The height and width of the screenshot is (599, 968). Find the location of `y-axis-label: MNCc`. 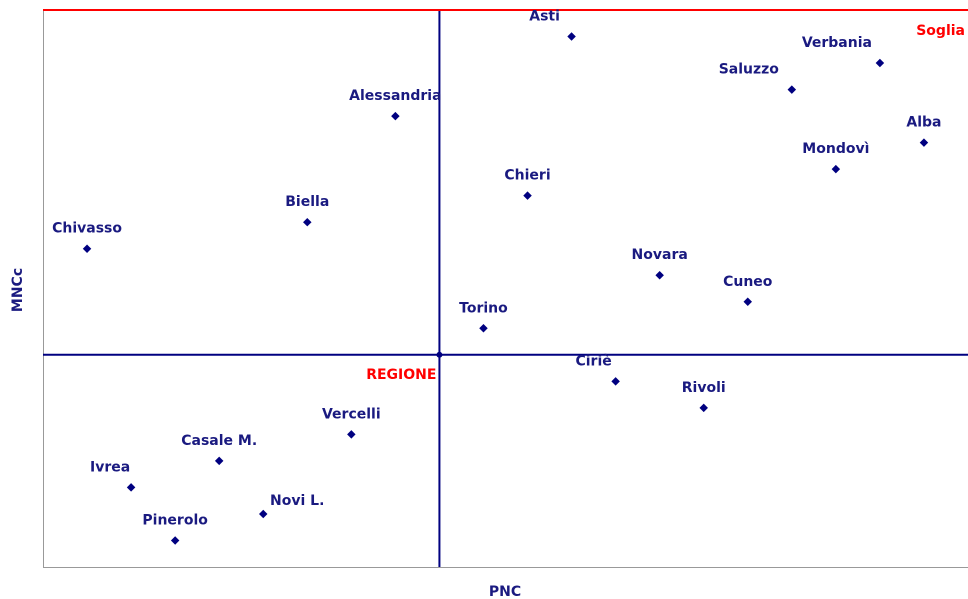

y-axis-label: MNCc is located at coordinates (18, 290).